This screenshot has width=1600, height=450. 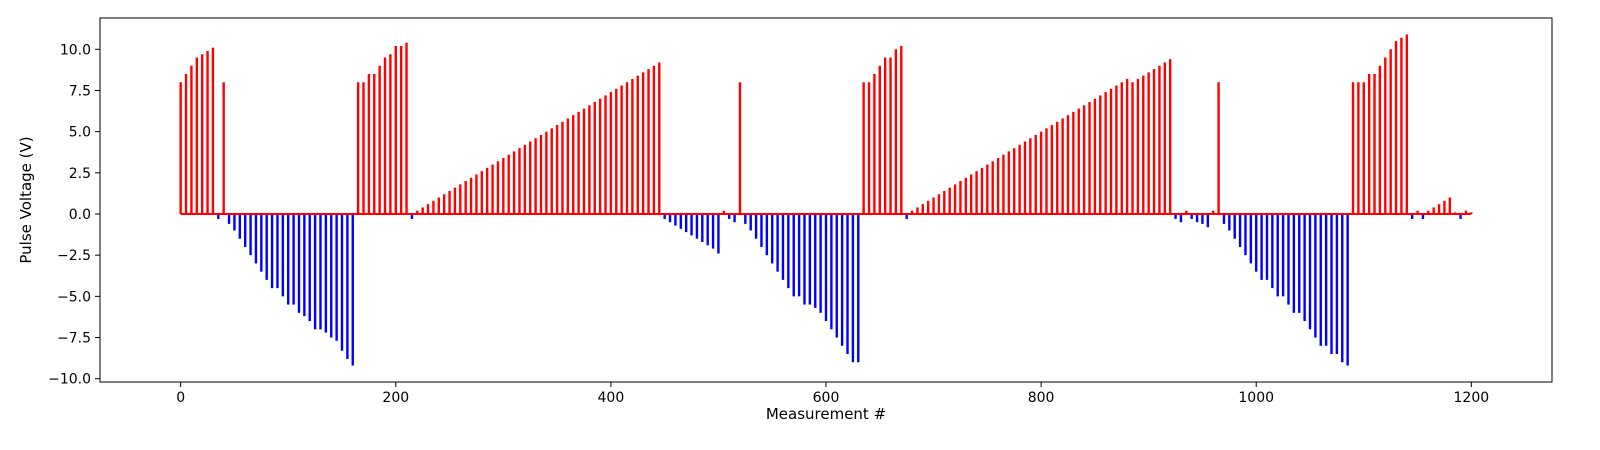 What do you see at coordinates (832, 394) in the screenshot?
I see `x-axis-ticks: 0 200 400 600 800 1000 1200` at bounding box center [832, 394].